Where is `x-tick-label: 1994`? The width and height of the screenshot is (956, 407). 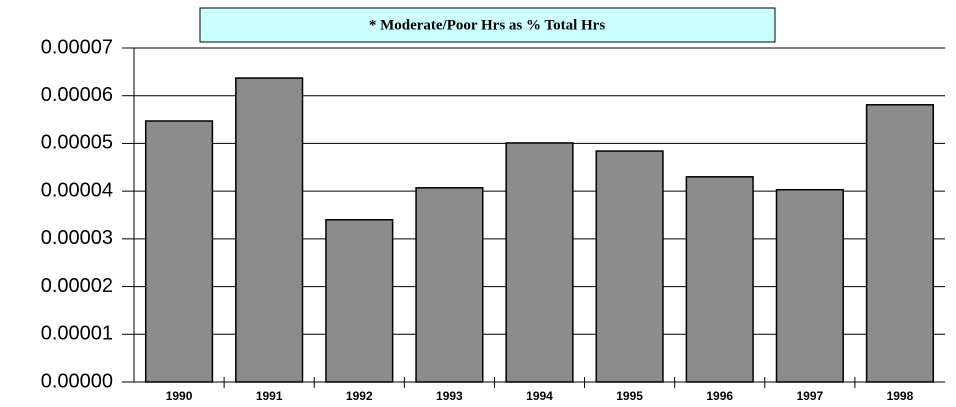
x-tick-label: 1994 is located at coordinates (539, 396).